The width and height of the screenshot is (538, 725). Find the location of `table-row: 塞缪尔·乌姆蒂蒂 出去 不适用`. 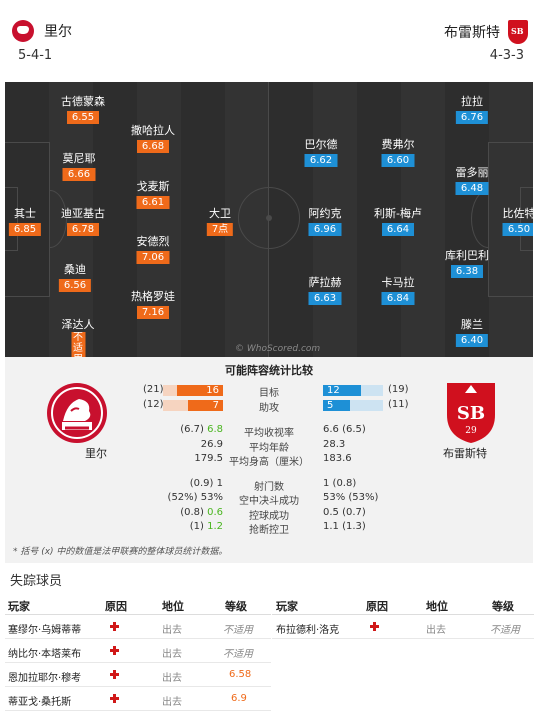

table-row: 塞缪尔·乌姆蒂蒂 出去 不适用 is located at coordinates (138, 627).